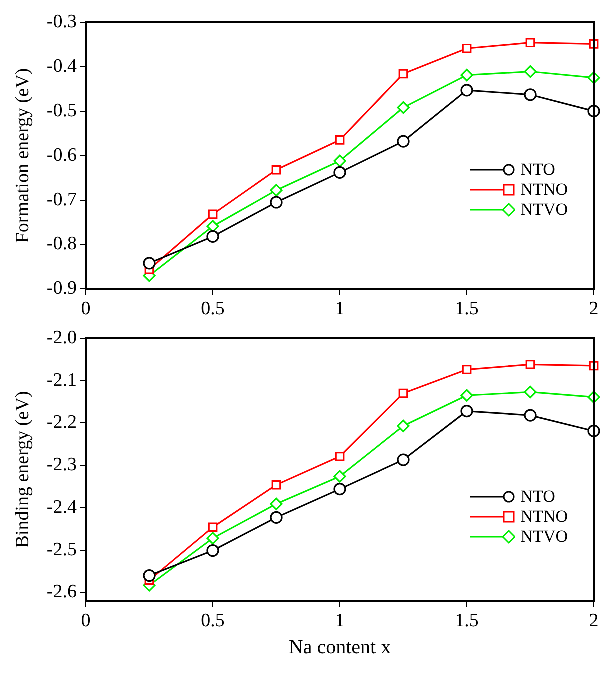 The image size is (616, 673). What do you see at coordinates (61, 199) in the screenshot?
I see `y-tick-label: -0.7` at bounding box center [61, 199].